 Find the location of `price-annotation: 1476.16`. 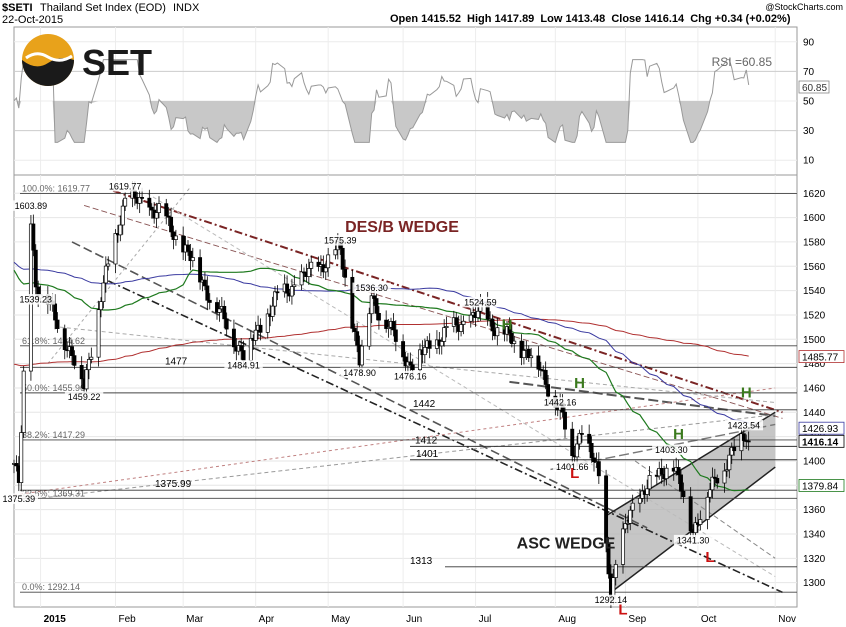

price-annotation: 1476.16 is located at coordinates (410, 376).